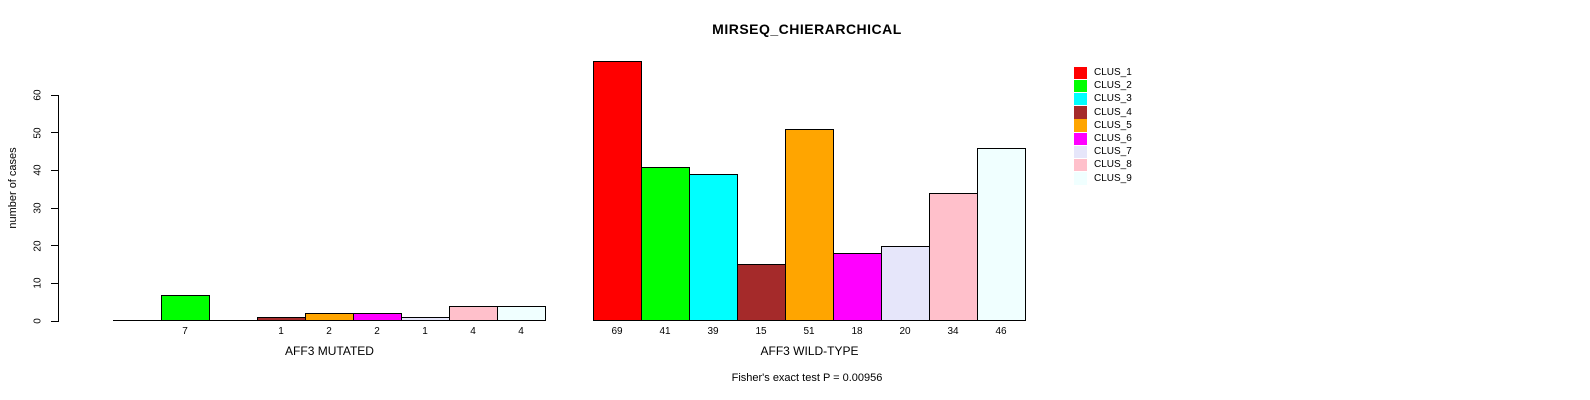 This screenshot has height=400, width=1590. I want to click on y-tick-label: 20, so click(38, 246).